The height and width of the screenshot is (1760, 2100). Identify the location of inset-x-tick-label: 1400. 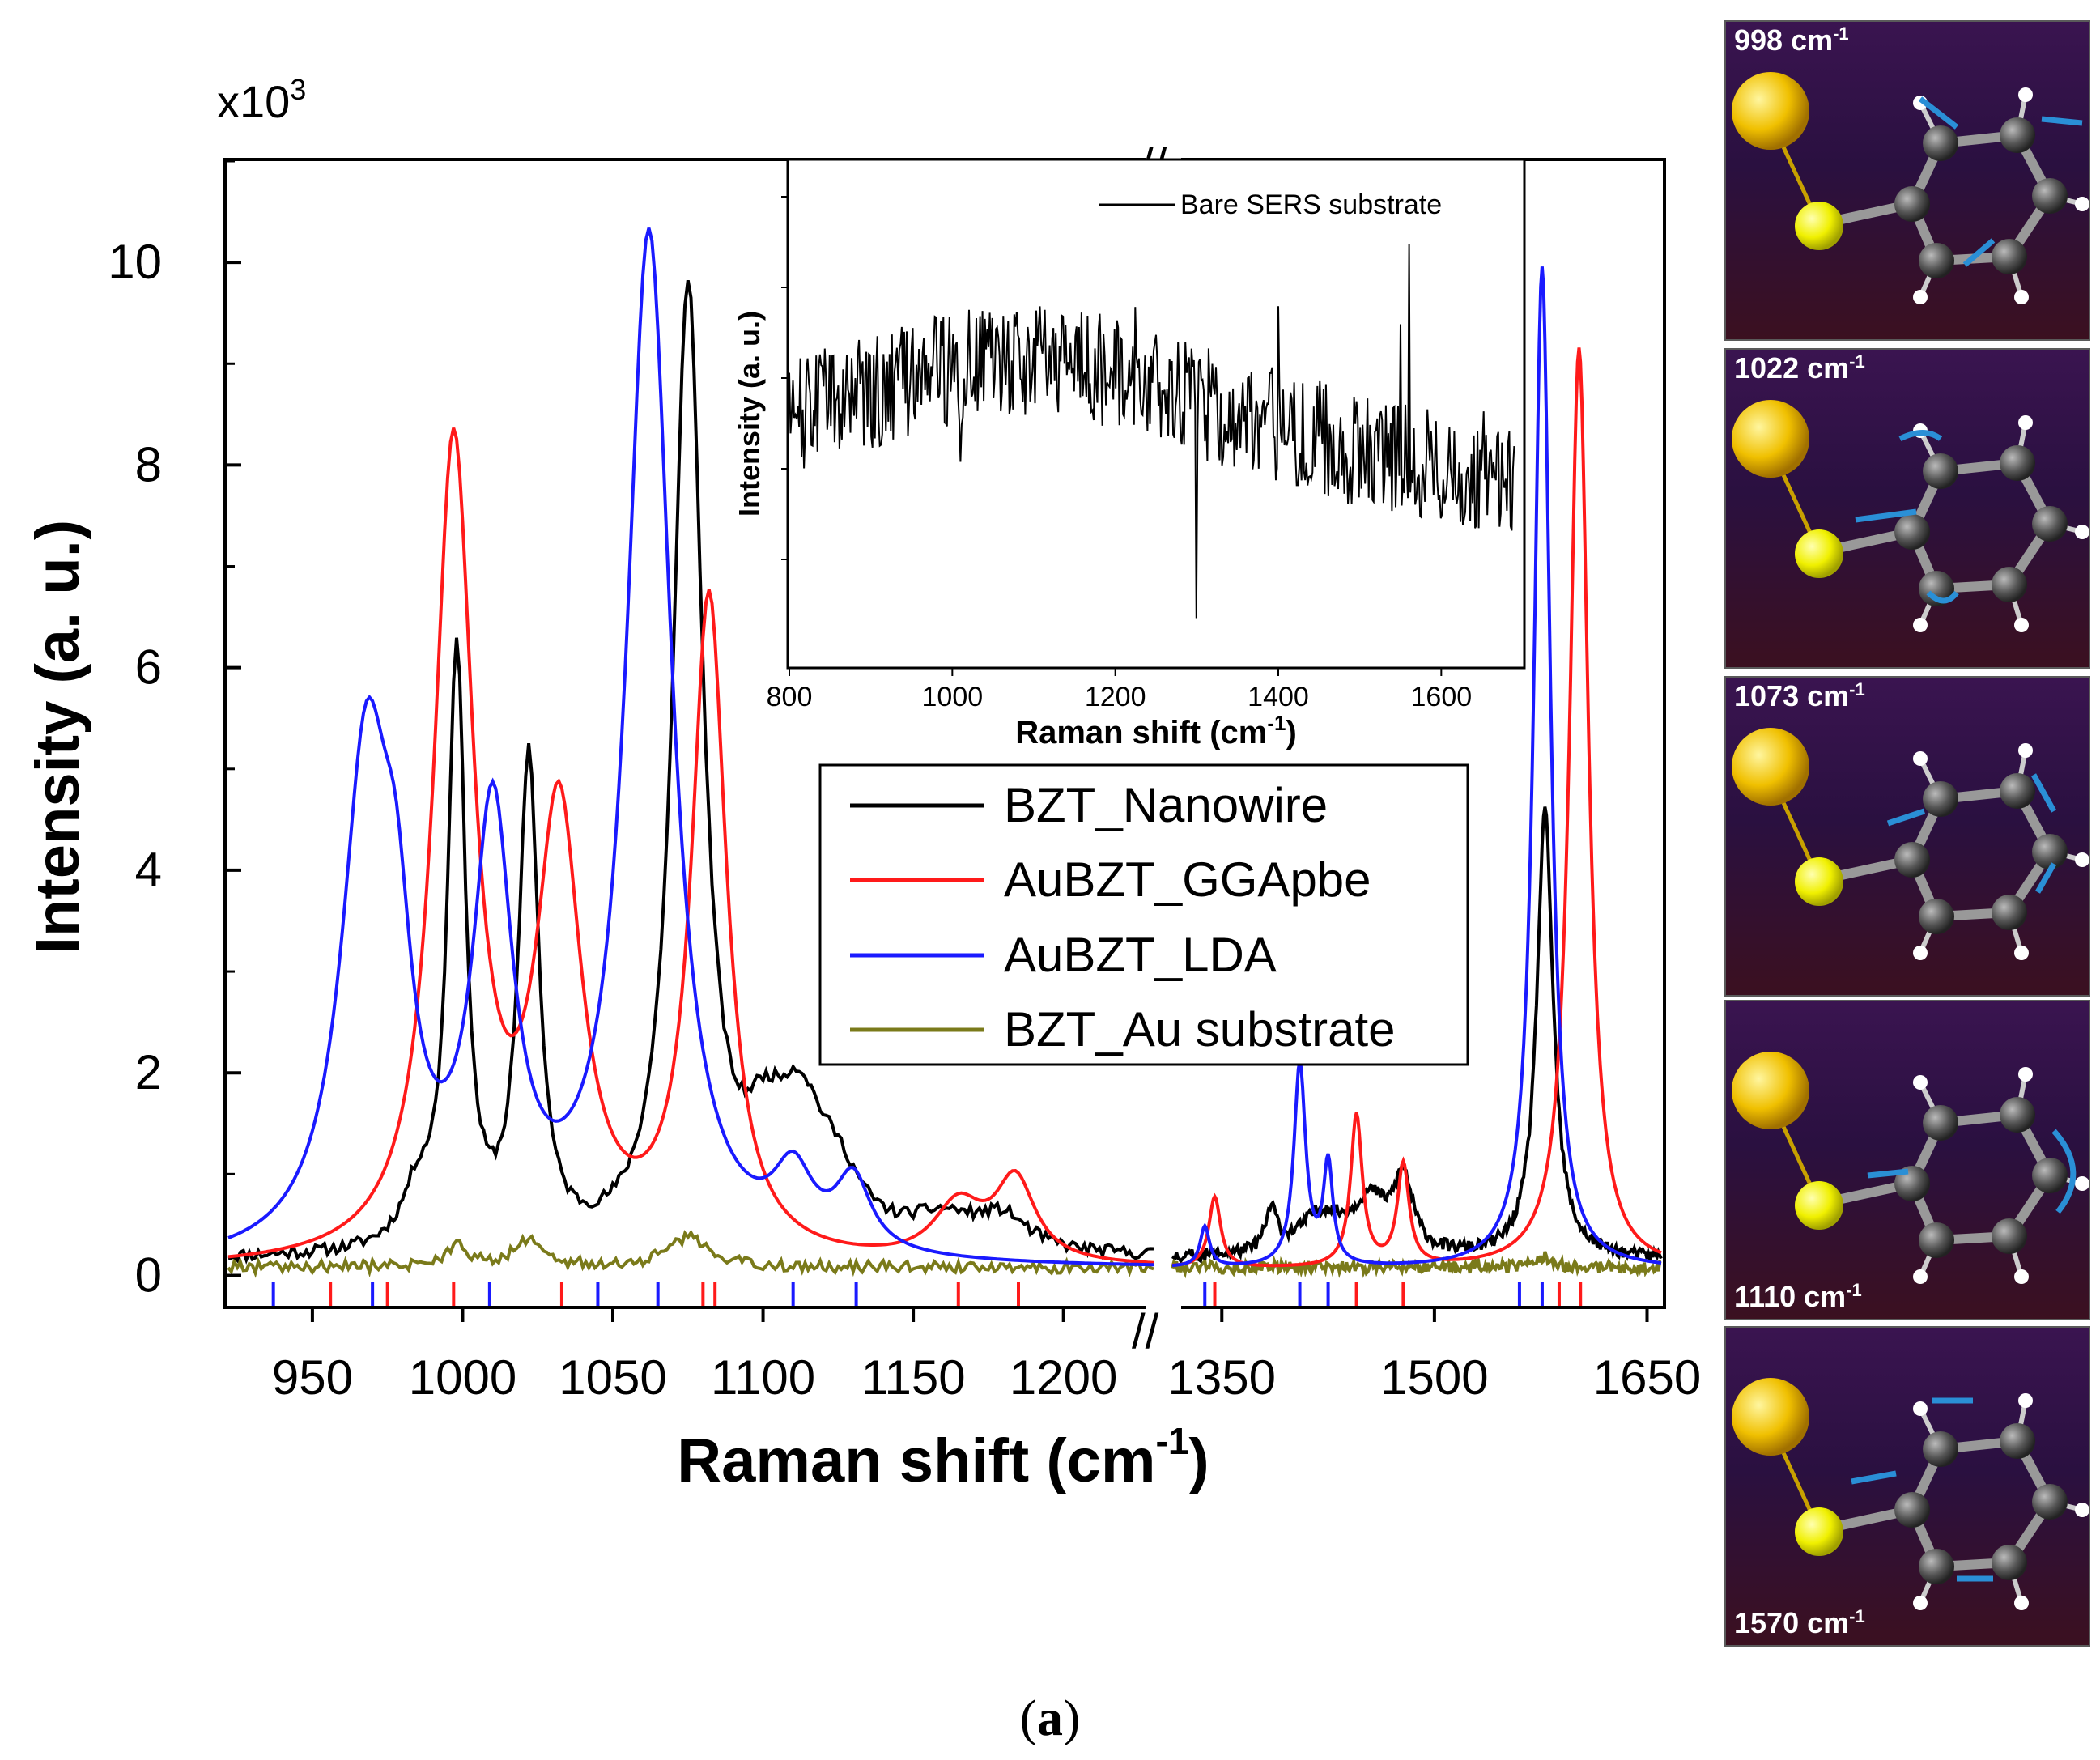
(1278, 697).